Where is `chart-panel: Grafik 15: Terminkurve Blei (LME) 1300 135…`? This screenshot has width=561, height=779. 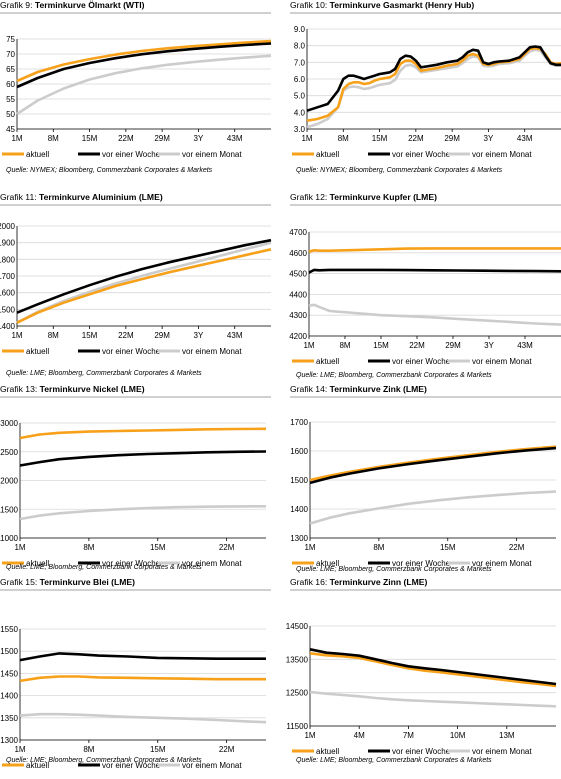
chart-panel: Grafik 15: Terminkurve Blei (LME) 1300 135… is located at coordinates (135, 673).